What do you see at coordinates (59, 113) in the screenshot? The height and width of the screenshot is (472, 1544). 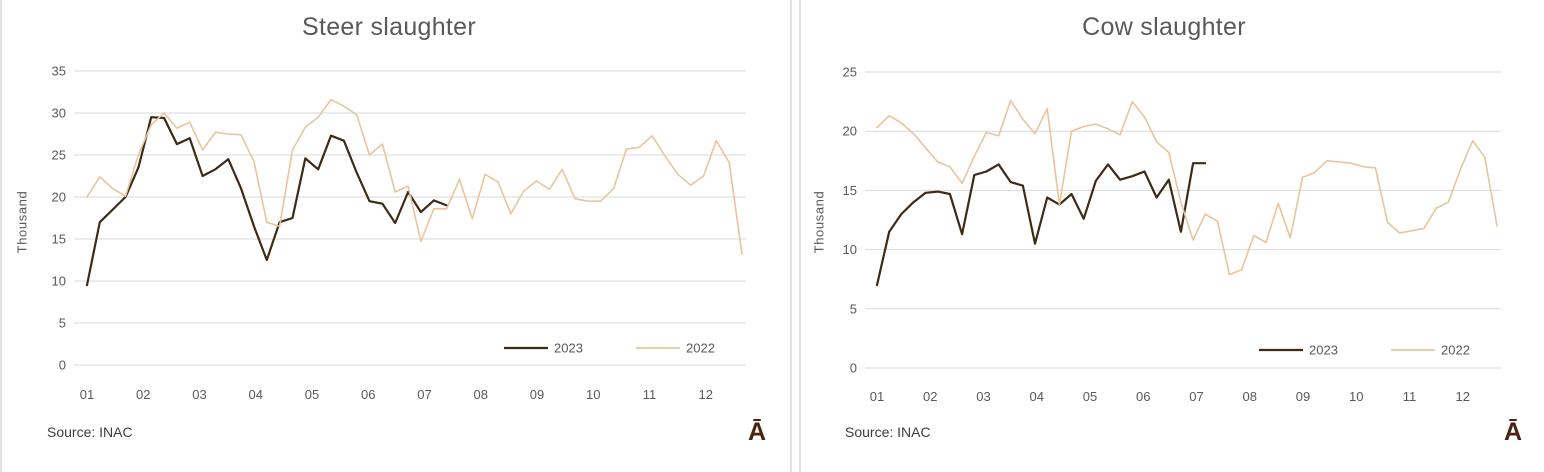 I see `y-tick-label: 30` at bounding box center [59, 113].